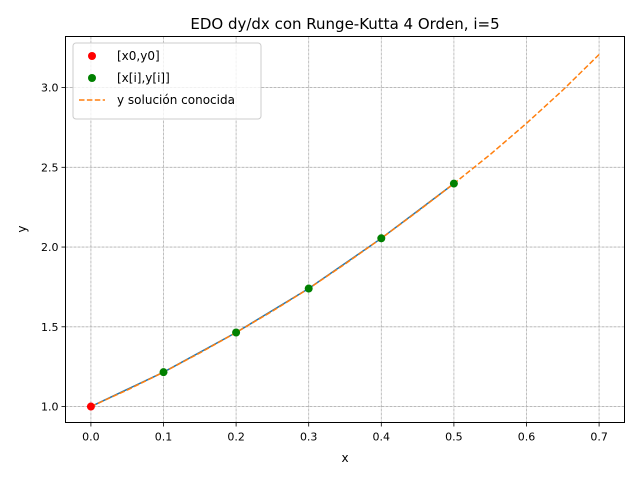  What do you see at coordinates (91, 437) in the screenshot?
I see `x-tick-label: 0.0` at bounding box center [91, 437].